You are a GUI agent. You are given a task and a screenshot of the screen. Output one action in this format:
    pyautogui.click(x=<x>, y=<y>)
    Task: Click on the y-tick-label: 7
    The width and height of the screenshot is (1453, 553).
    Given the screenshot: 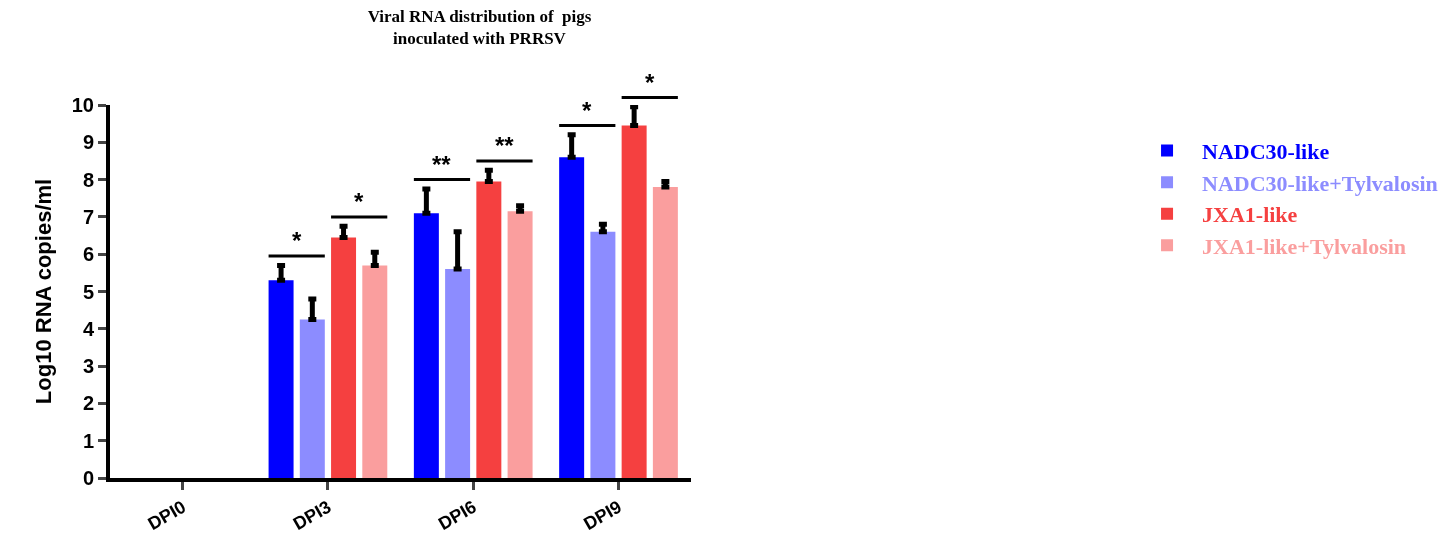 What is the action you would take?
    pyautogui.click(x=88, y=216)
    